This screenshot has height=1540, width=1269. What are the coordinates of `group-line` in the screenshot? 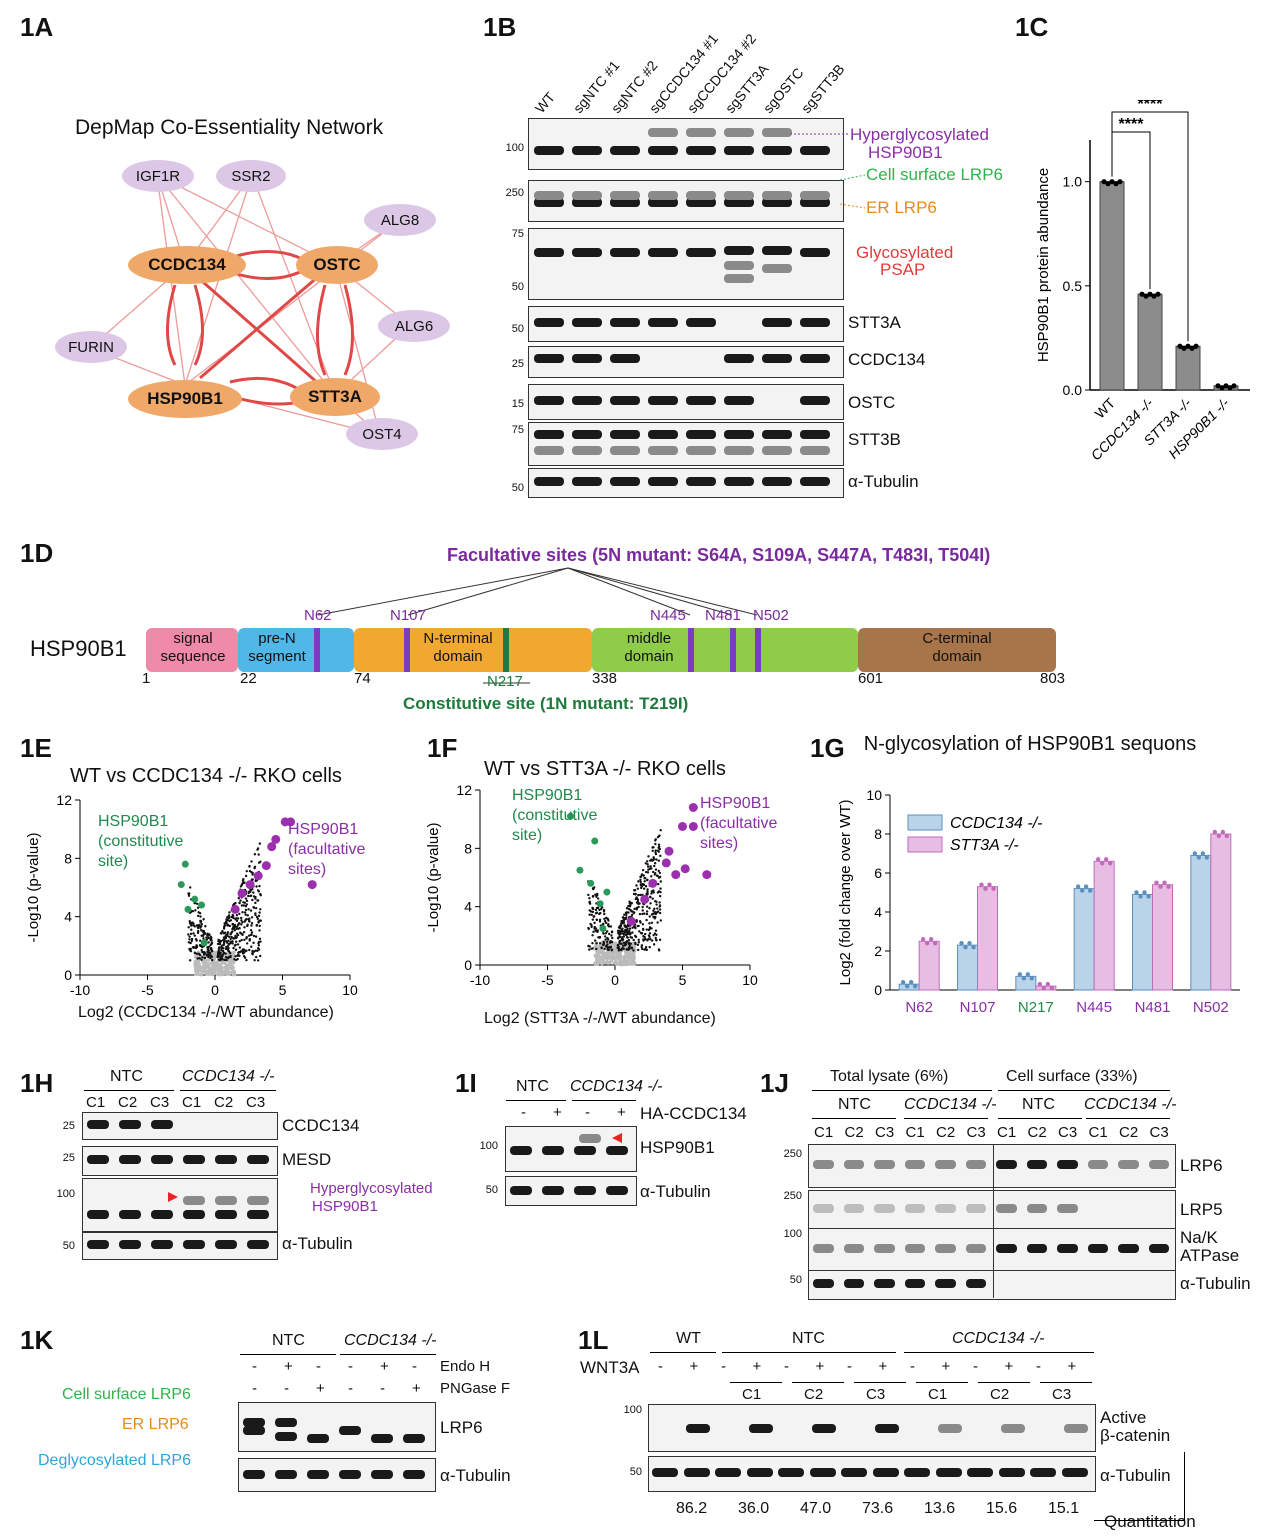 It's located at (228, 1090).